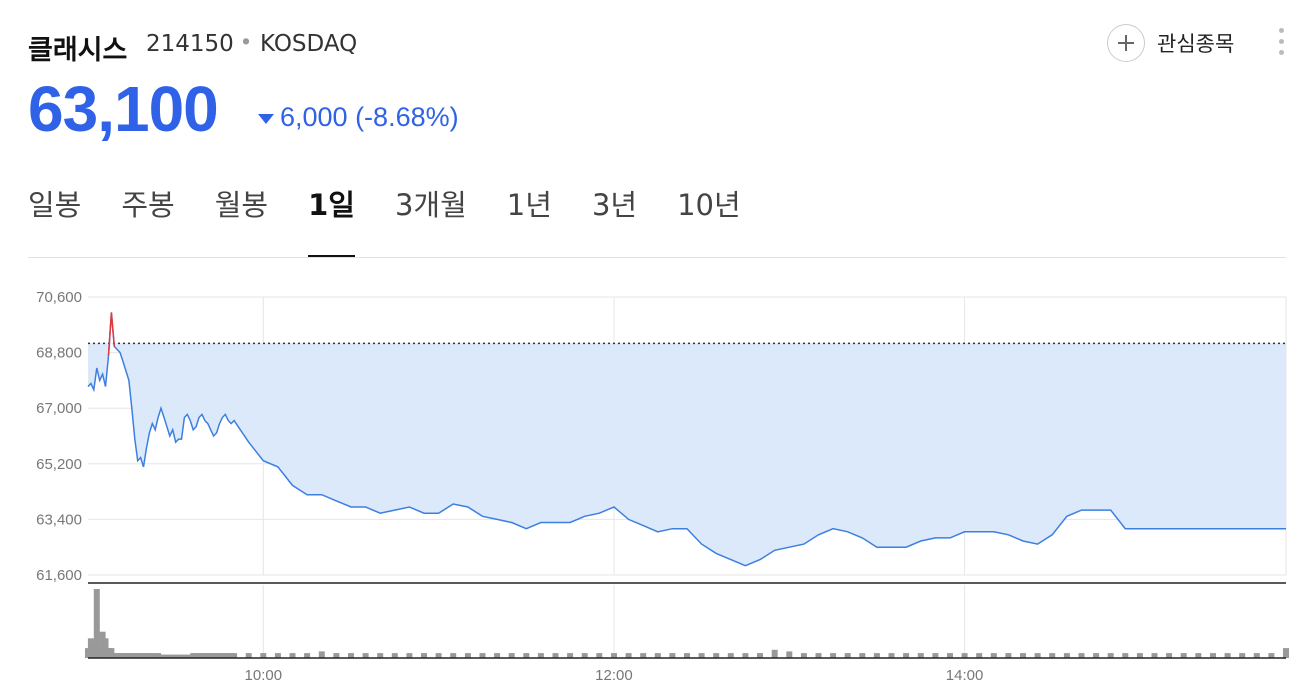  What do you see at coordinates (111, 334) in the screenshot?
I see `price-line-above-reference` at bounding box center [111, 334].